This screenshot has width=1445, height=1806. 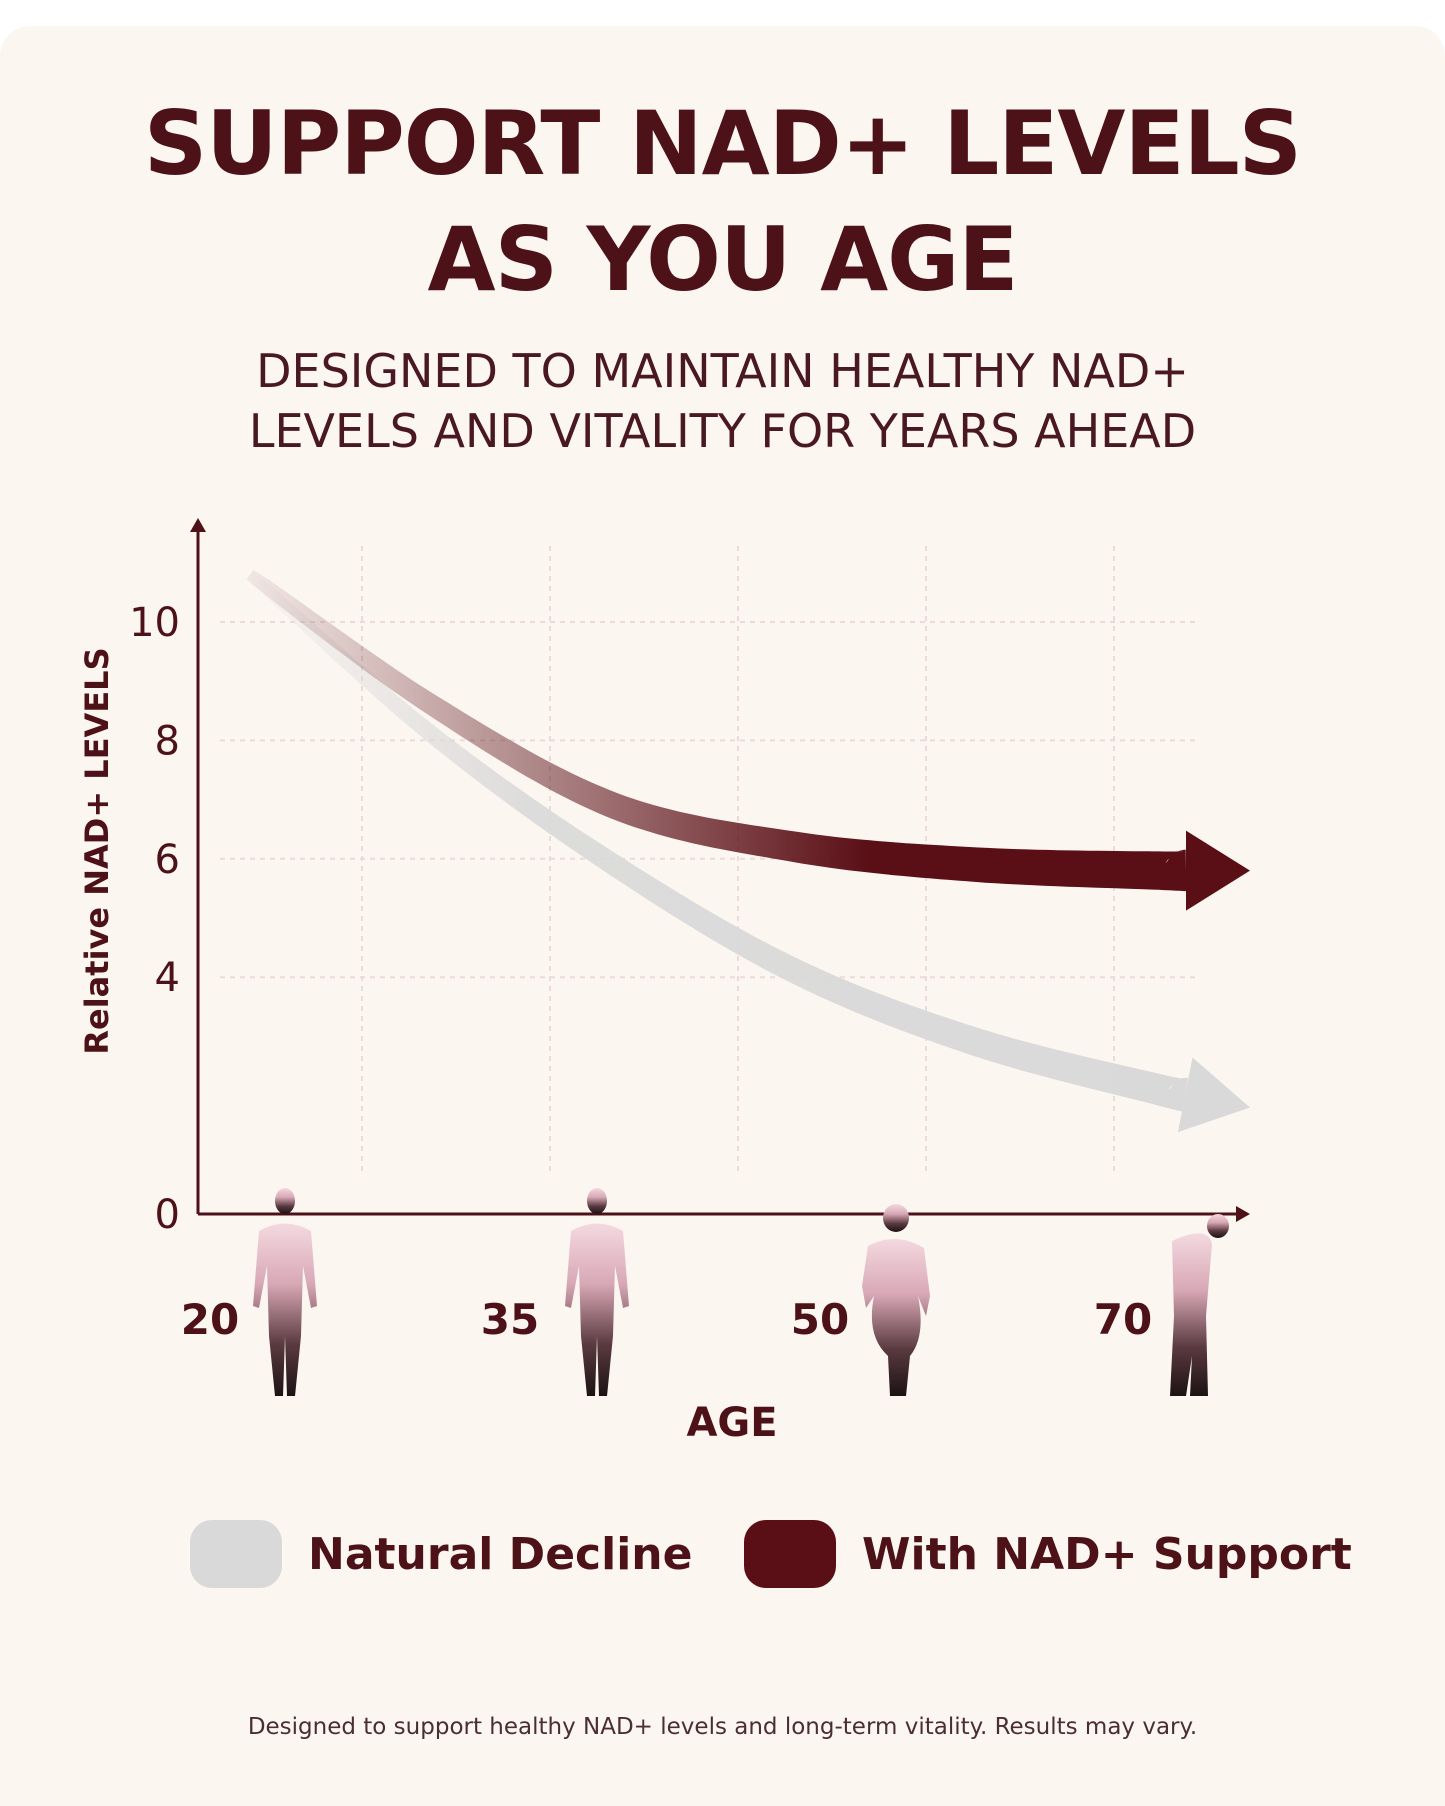 What do you see at coordinates (896, 1300) in the screenshot?
I see `middle-aged-figure-icon` at bounding box center [896, 1300].